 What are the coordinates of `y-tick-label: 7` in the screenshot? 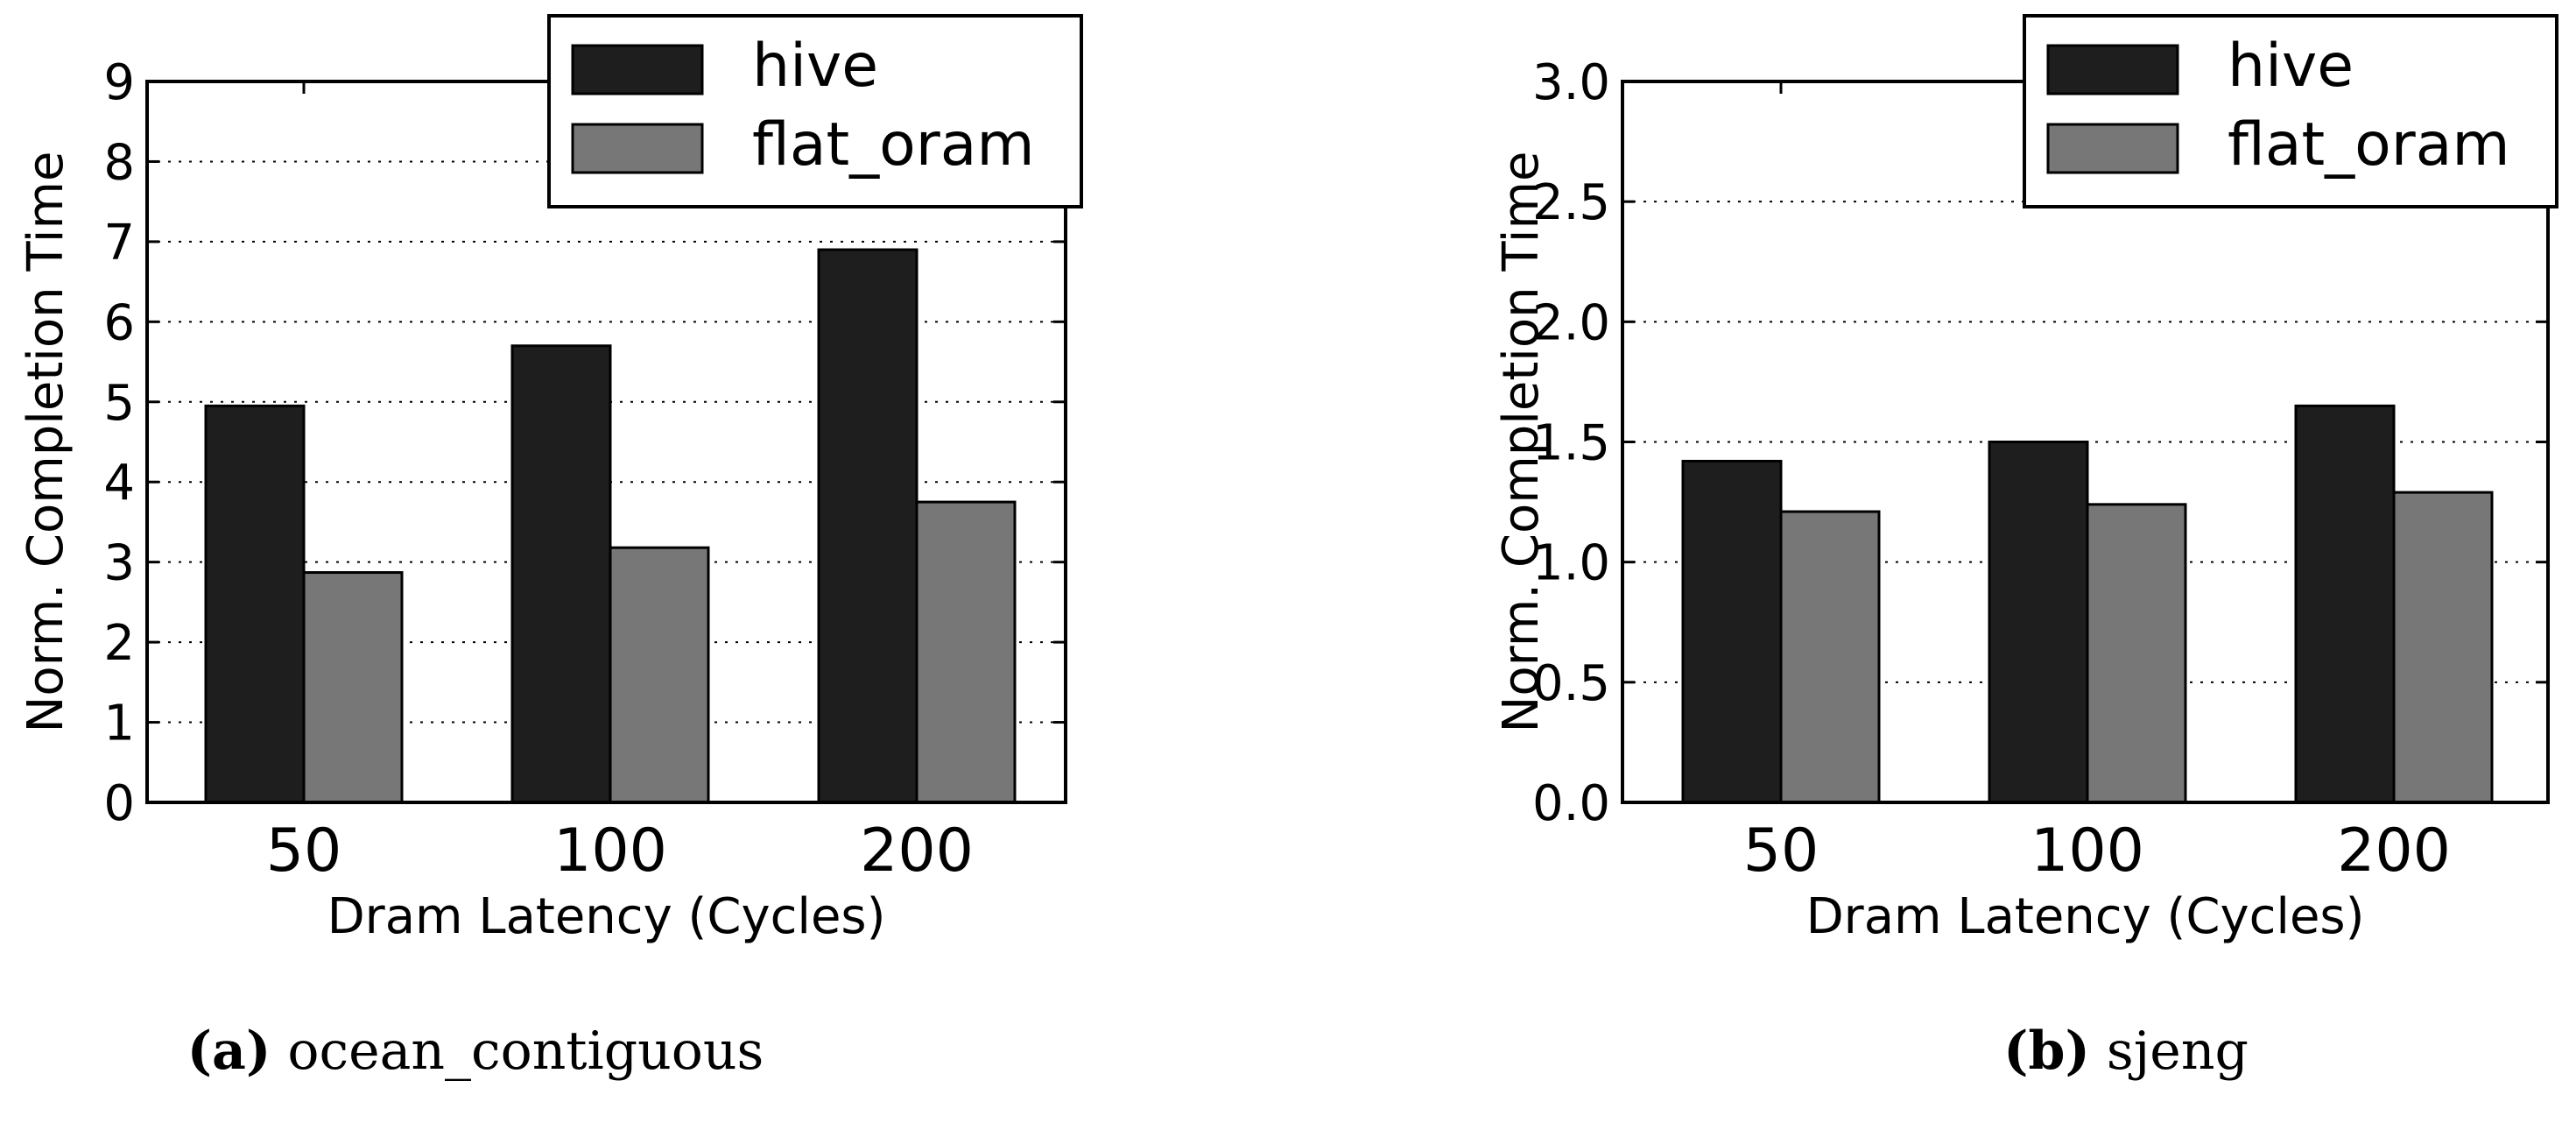 It's located at (119, 243).